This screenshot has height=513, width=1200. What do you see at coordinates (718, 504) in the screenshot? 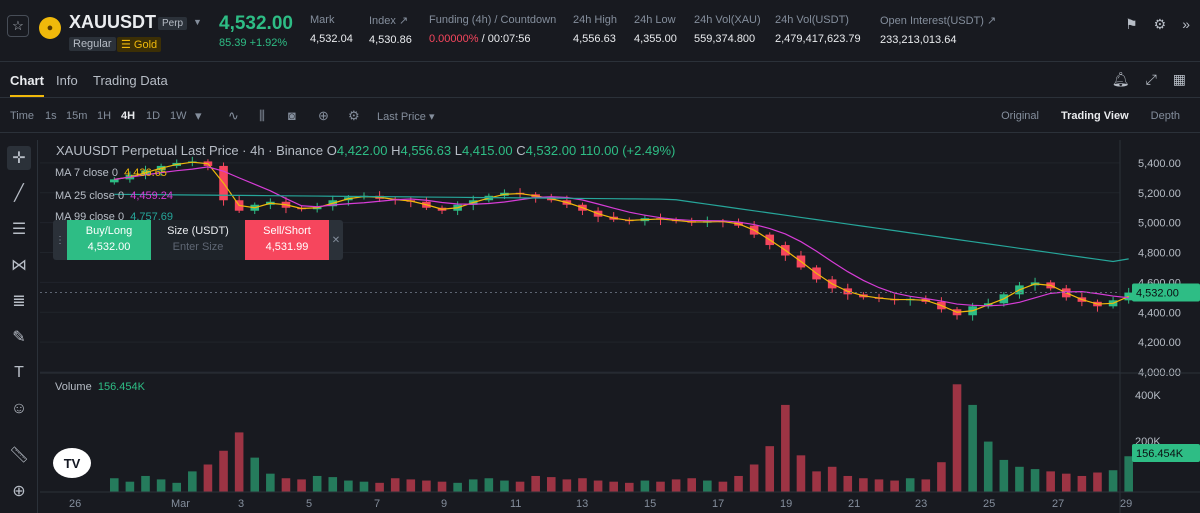
I see `x-tick-label: 17` at bounding box center [718, 504].